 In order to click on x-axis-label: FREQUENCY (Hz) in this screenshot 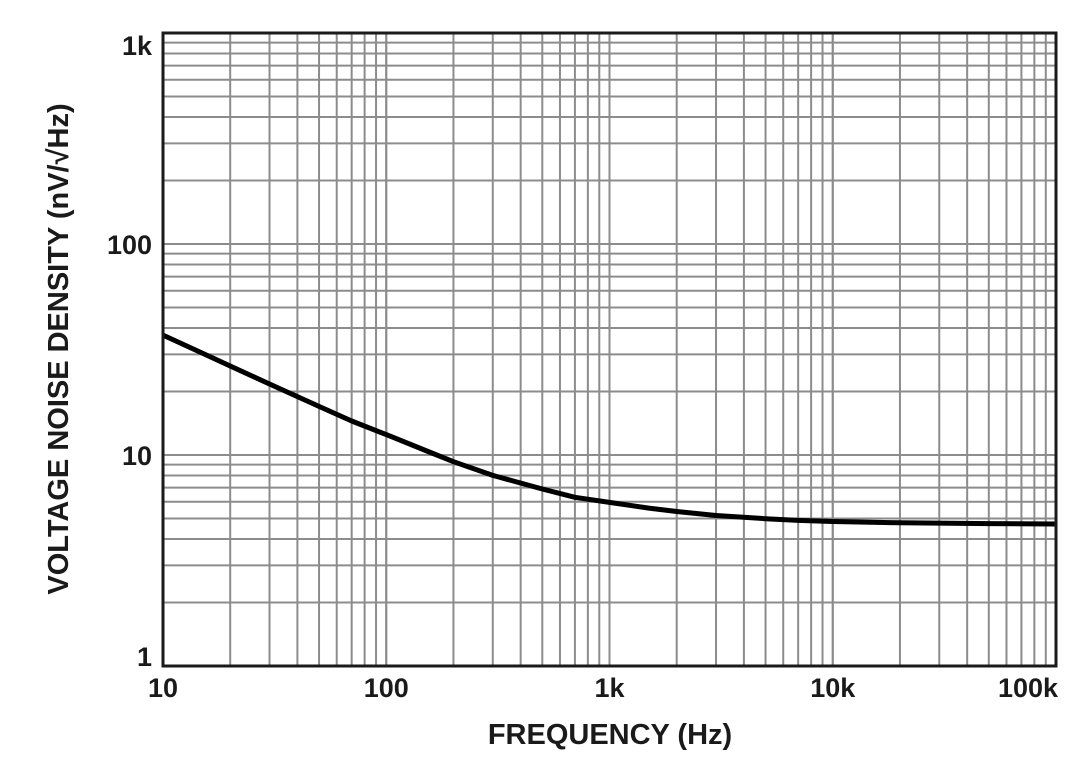, I will do `click(610, 735)`.